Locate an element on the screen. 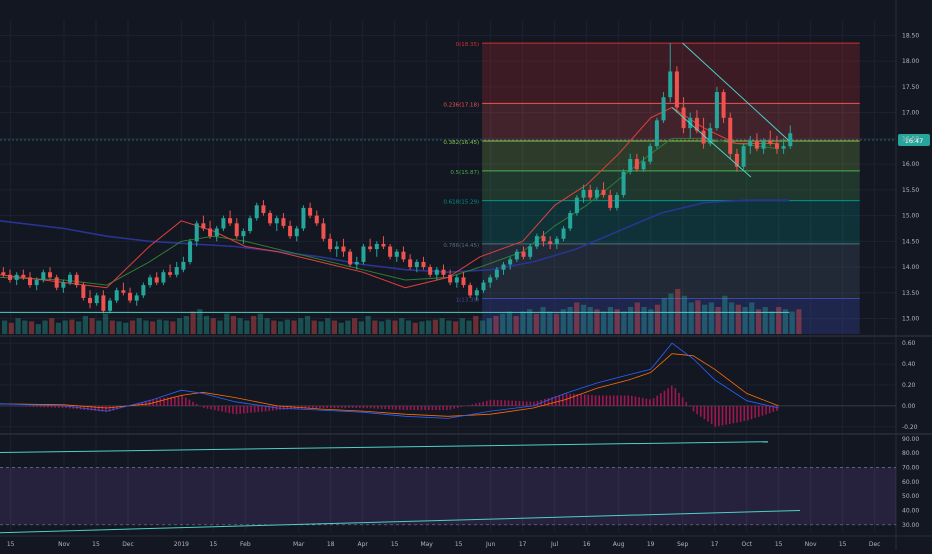 This screenshot has height=554, width=932. rsi-axis-tick-label: 50.00 is located at coordinates (910, 496).